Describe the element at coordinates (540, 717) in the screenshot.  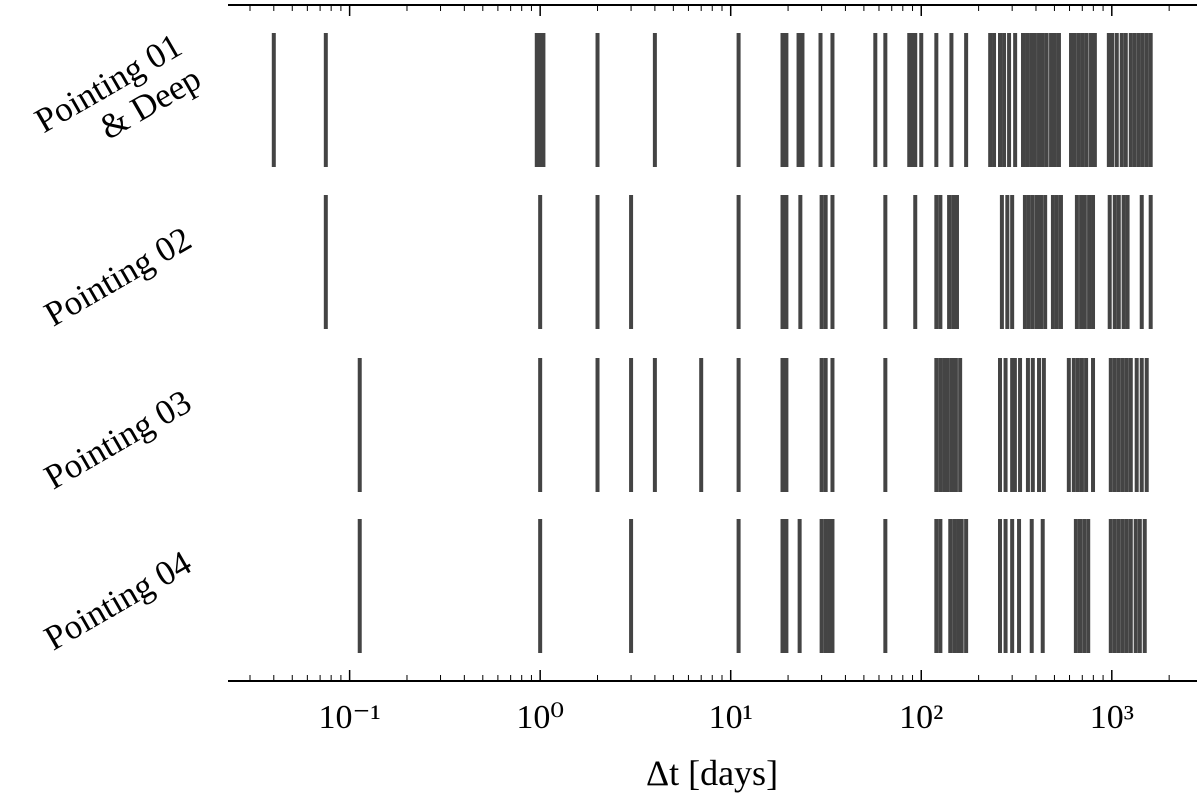
I see `x-tick-label: 10⁰` at that location.